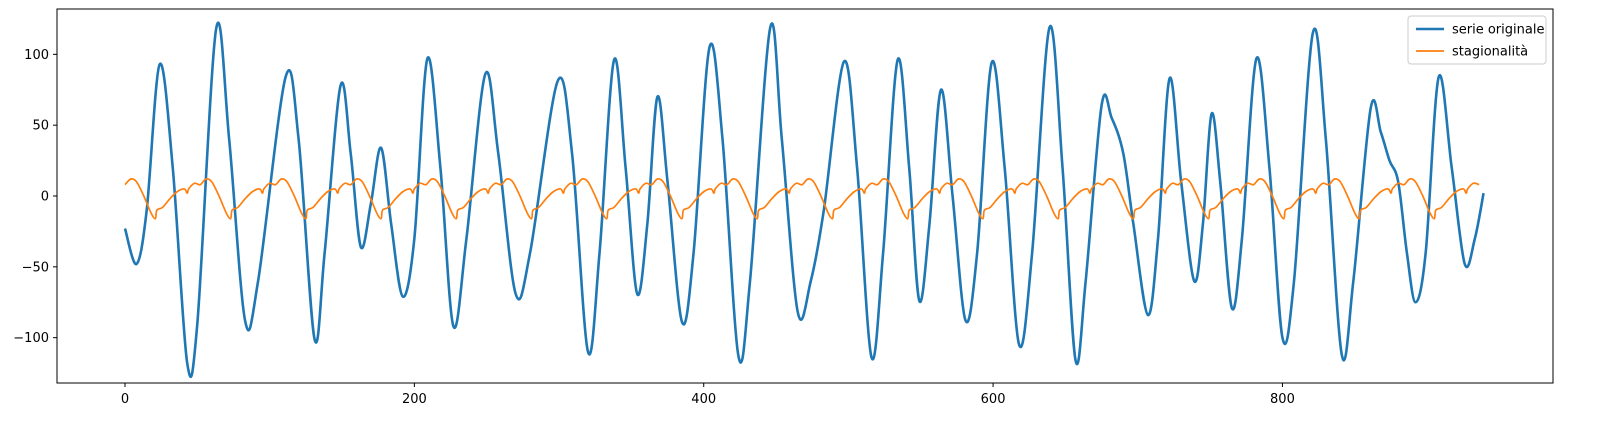 This screenshot has width=1617, height=428. I want to click on y-tick-label: 0, so click(45, 197).